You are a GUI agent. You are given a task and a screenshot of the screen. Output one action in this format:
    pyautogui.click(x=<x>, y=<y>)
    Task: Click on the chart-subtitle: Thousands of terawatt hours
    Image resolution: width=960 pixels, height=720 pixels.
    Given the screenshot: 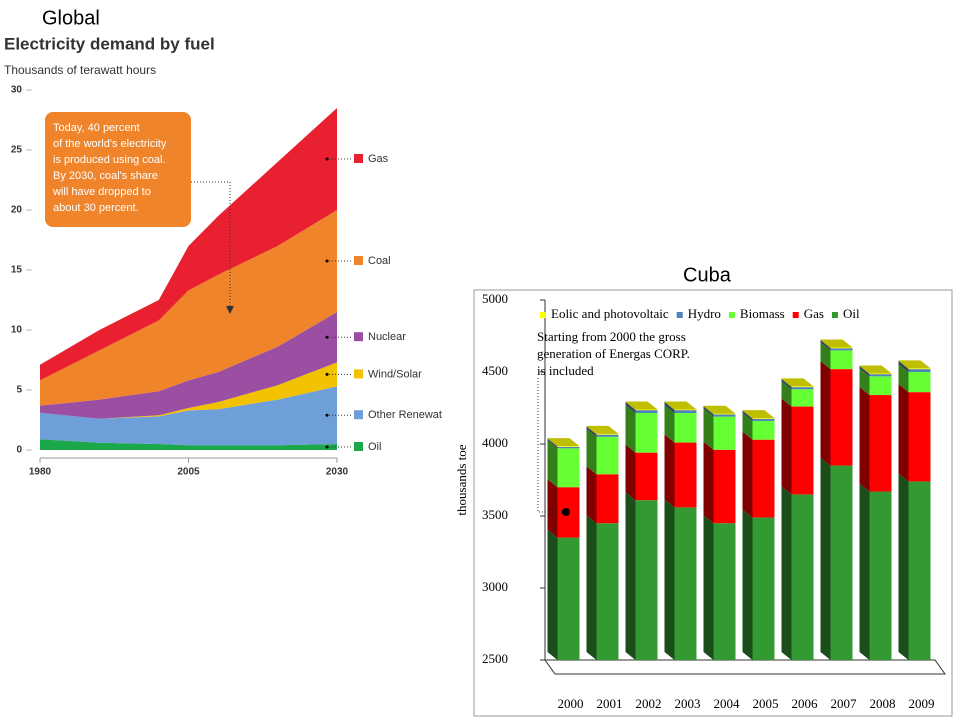 What is the action you would take?
    pyautogui.click(x=80, y=70)
    